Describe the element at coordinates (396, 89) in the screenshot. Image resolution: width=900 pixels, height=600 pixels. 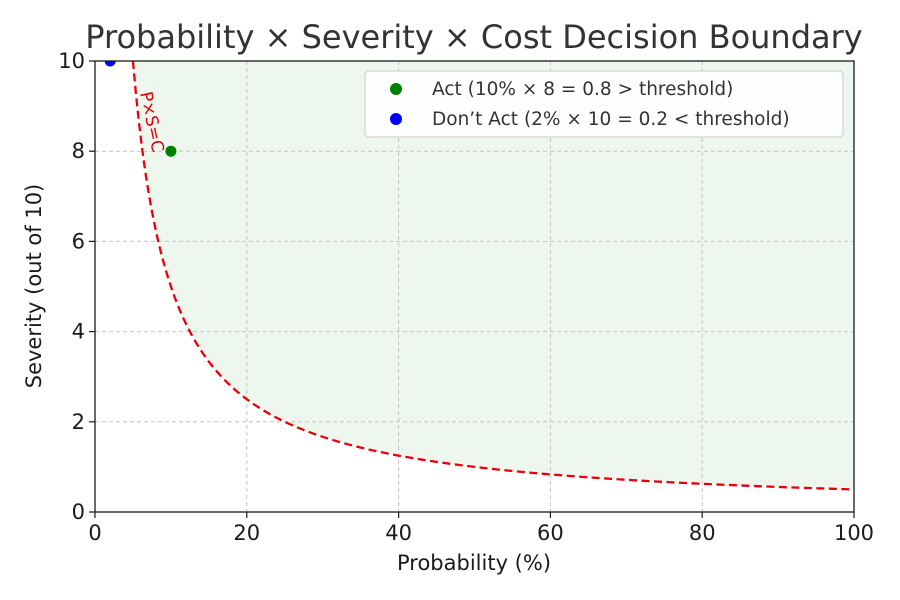
I see `legend-marker-act` at that location.